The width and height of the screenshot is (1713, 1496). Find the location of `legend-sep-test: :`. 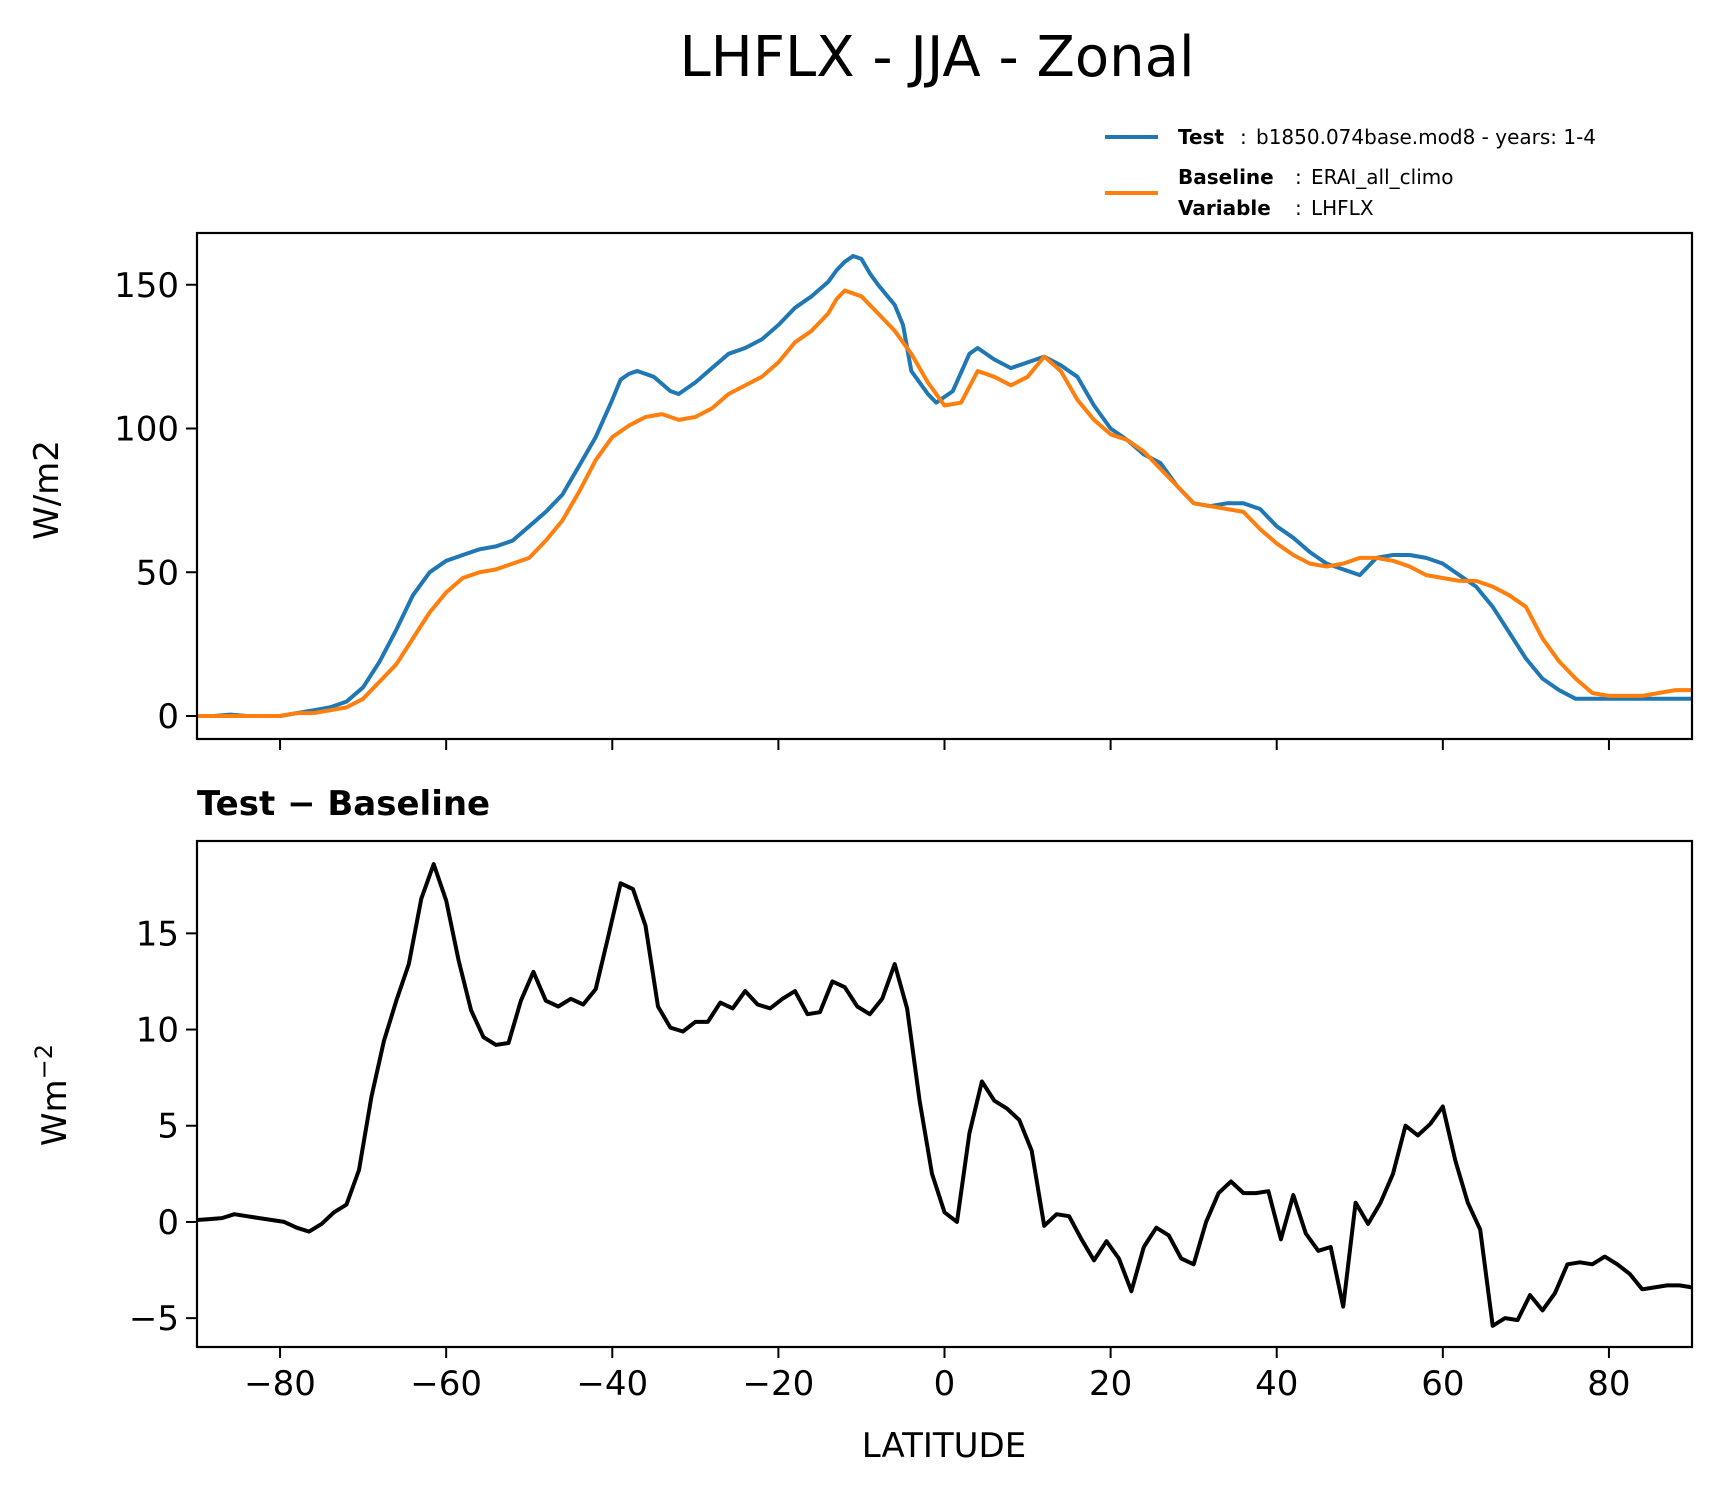

legend-sep-test: : is located at coordinates (1243, 137).